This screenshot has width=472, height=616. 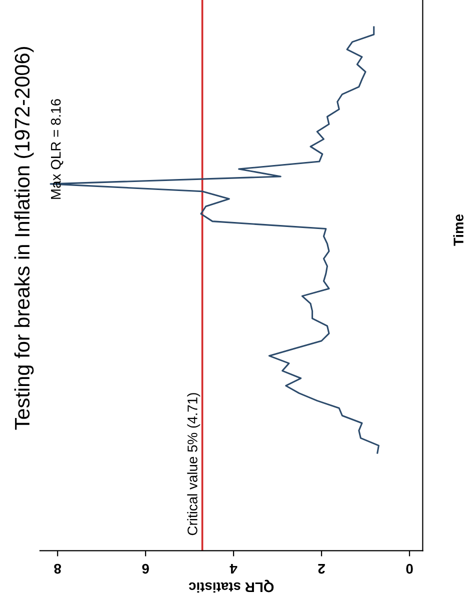 I want to click on y-axis-title: Time, so click(x=458, y=230).